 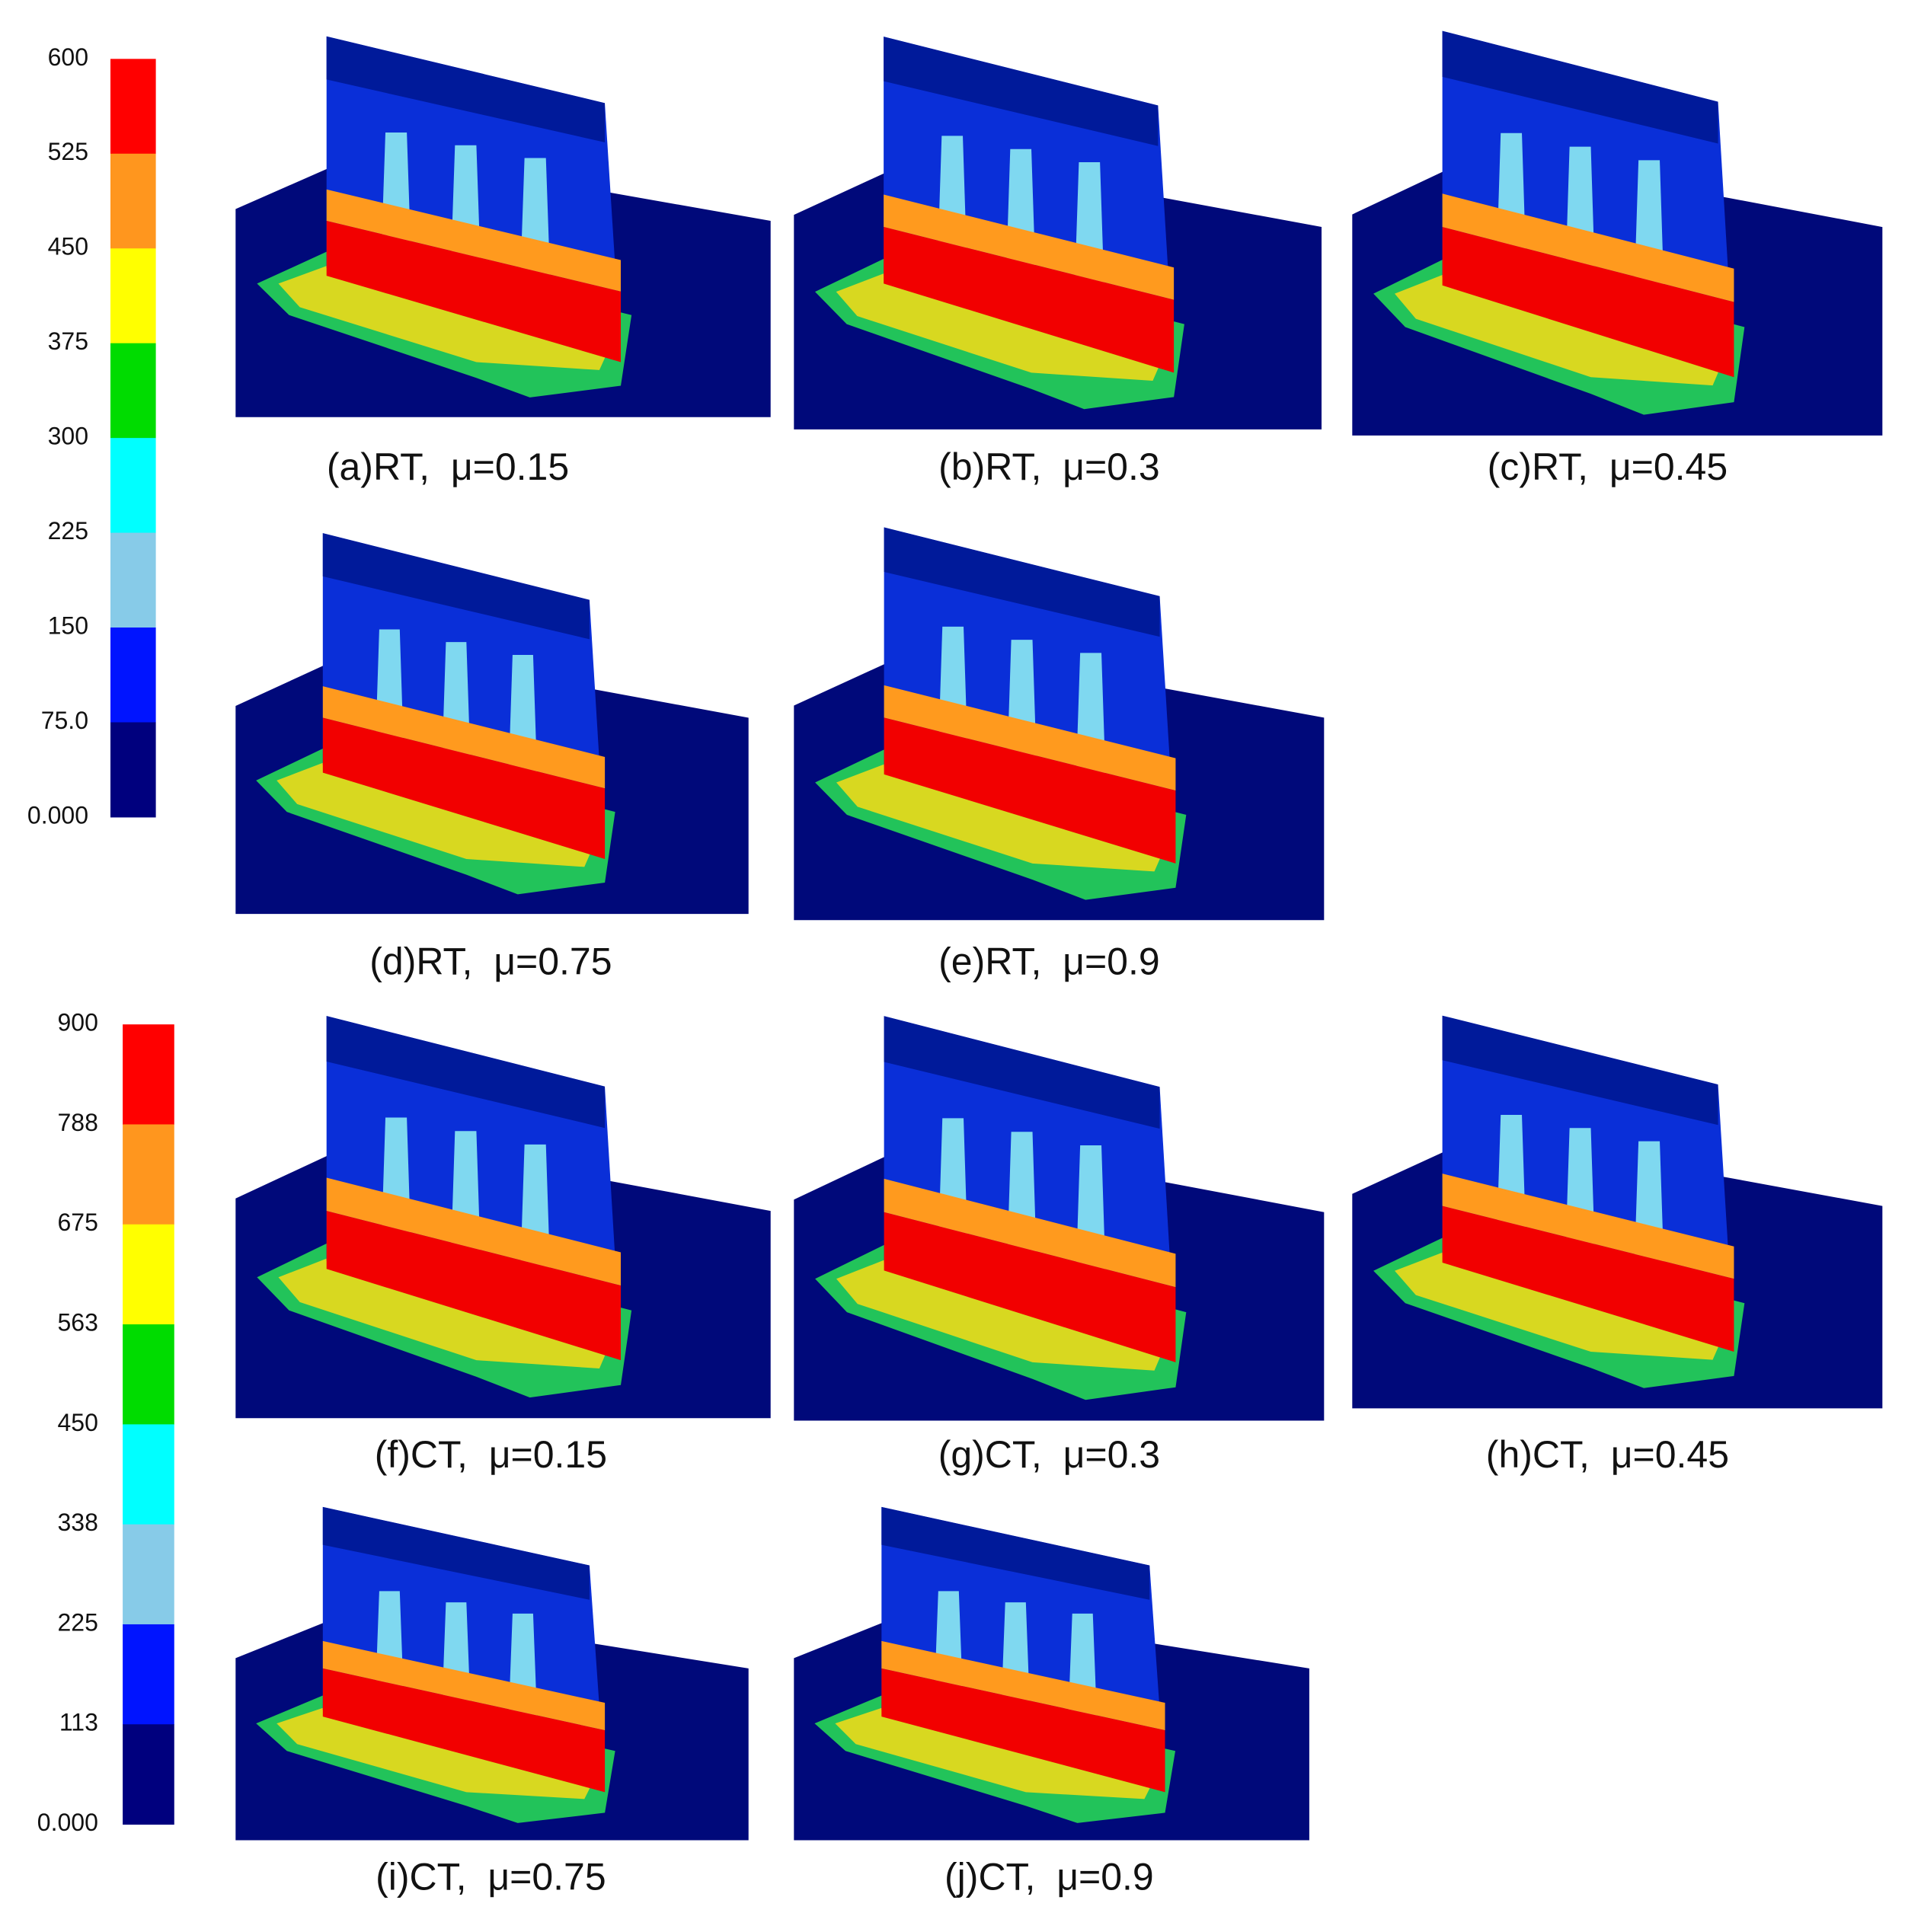 I want to click on colorbar-label: 75.0, so click(x=64, y=720).